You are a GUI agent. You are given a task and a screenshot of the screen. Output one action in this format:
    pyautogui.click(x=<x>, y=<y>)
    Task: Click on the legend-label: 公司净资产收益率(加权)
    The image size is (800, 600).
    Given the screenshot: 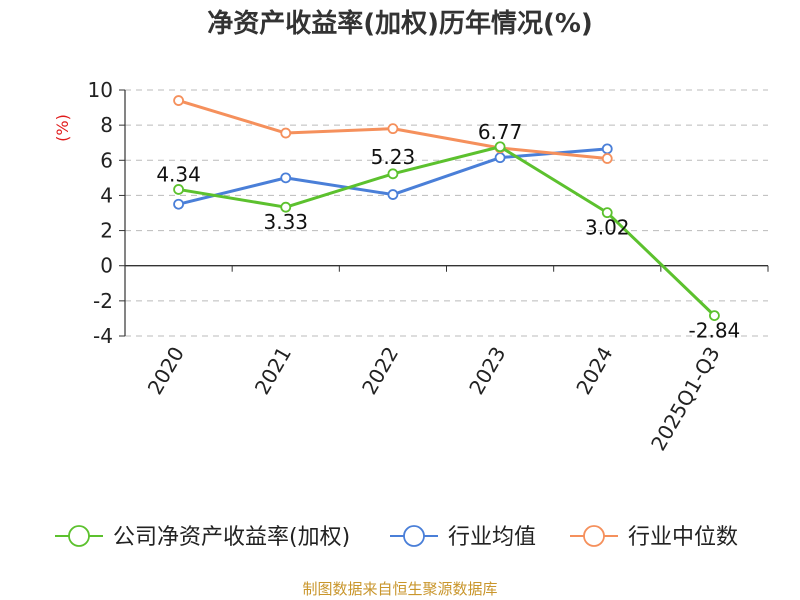 What is the action you would take?
    pyautogui.click(x=231, y=537)
    